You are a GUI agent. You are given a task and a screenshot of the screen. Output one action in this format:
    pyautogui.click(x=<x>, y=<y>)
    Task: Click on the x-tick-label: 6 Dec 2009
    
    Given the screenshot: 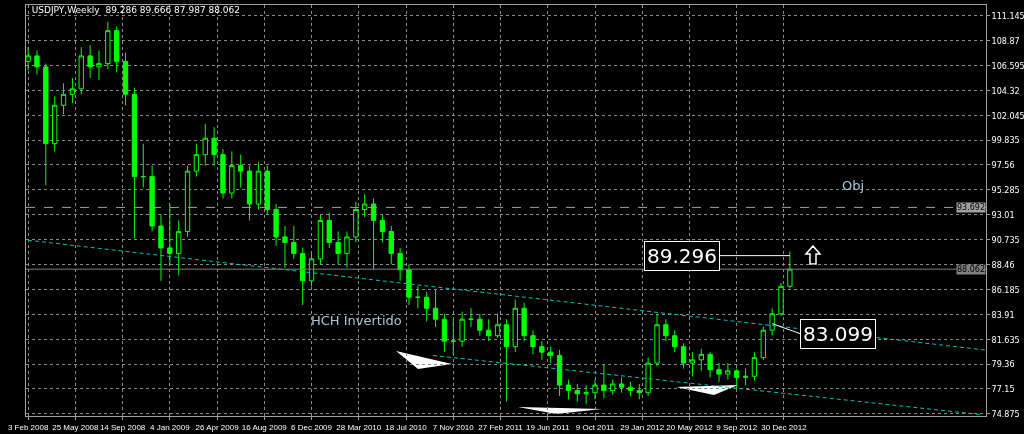 What is the action you would take?
    pyautogui.click(x=312, y=427)
    